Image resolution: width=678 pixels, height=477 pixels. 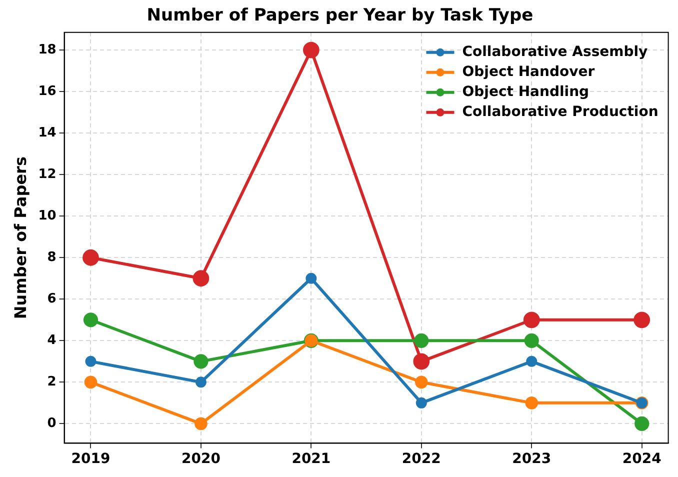 I want to click on x-tick-label: 2020, so click(x=201, y=459).